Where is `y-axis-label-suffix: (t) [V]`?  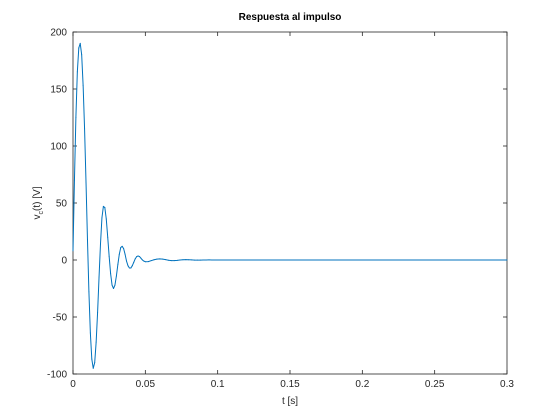 y-axis-label-suffix: (t) [V] is located at coordinates (37, 198).